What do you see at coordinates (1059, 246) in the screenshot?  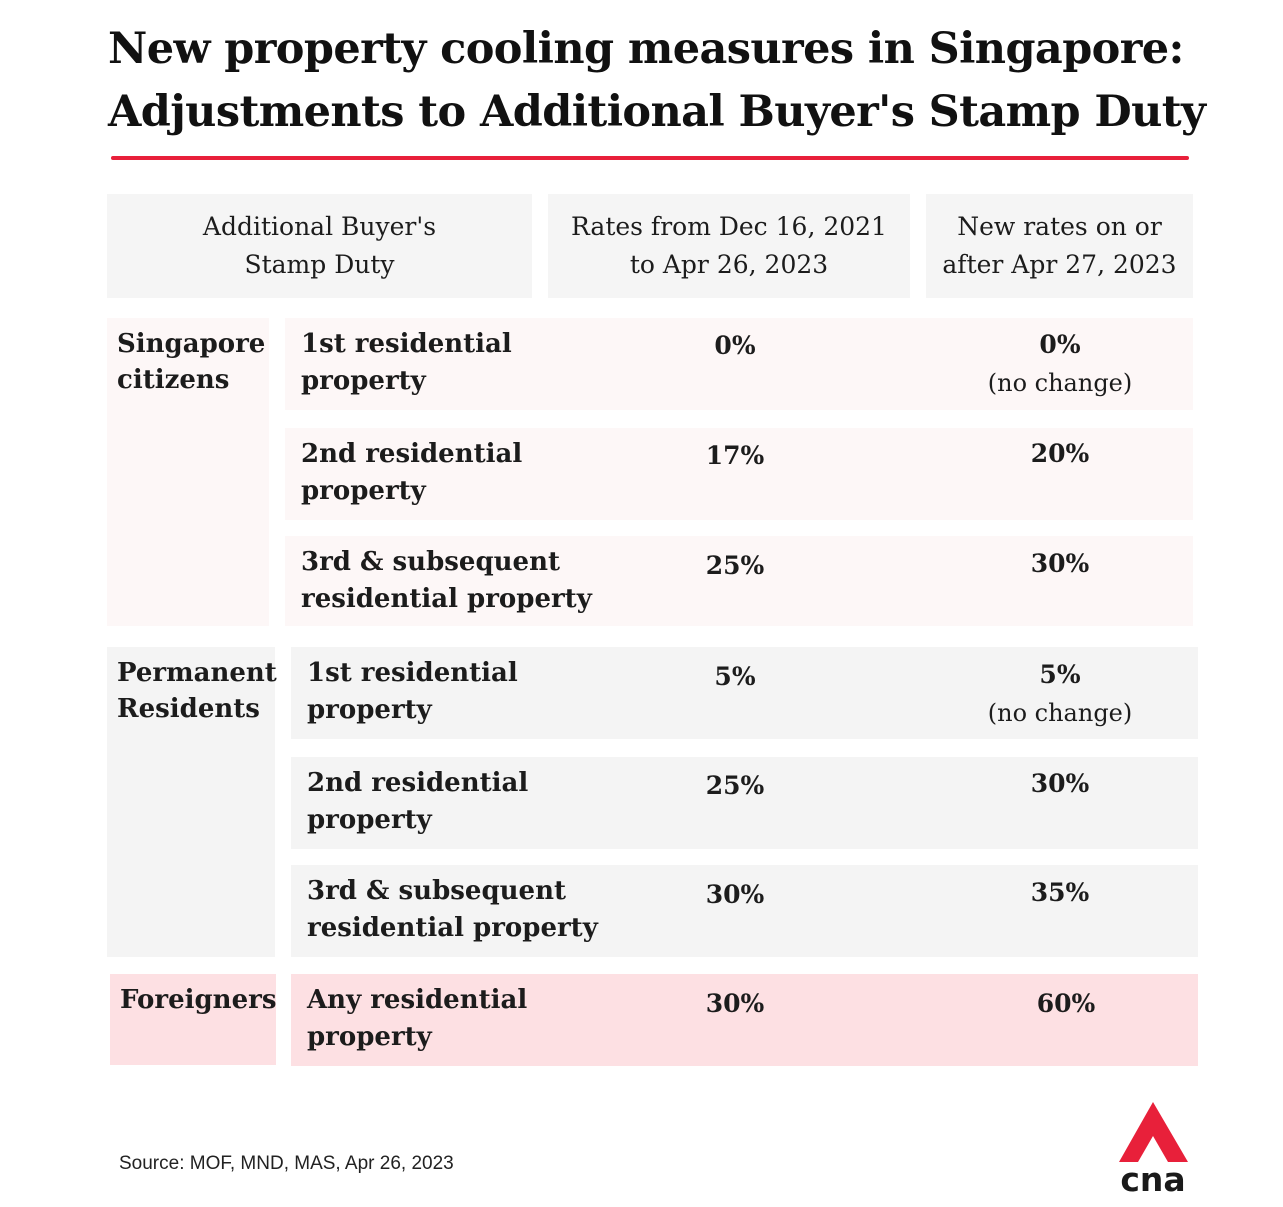 I see `header-new-rates: New rates on or after Apr 27, 2023` at bounding box center [1059, 246].